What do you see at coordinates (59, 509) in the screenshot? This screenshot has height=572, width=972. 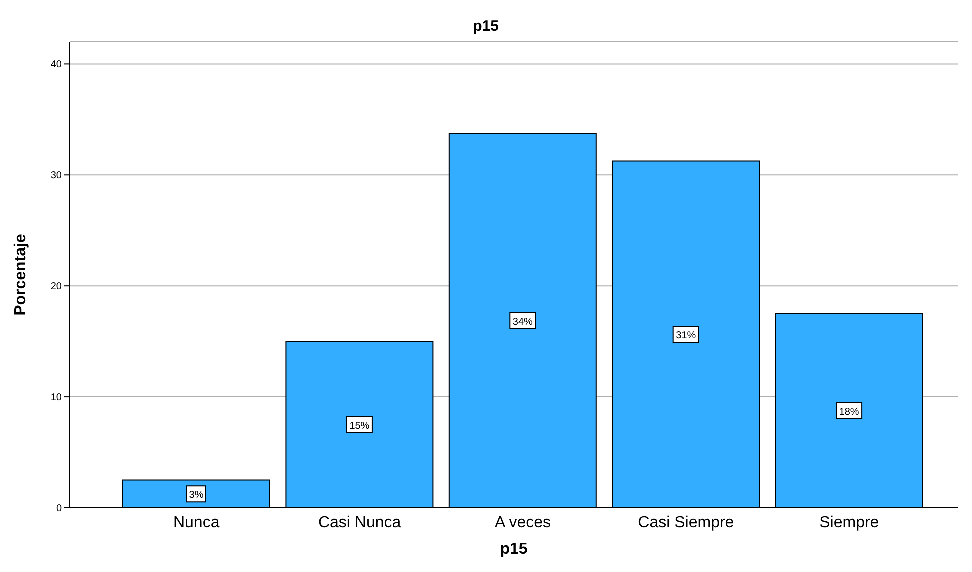 I see `y-tick-label: 0` at bounding box center [59, 509].